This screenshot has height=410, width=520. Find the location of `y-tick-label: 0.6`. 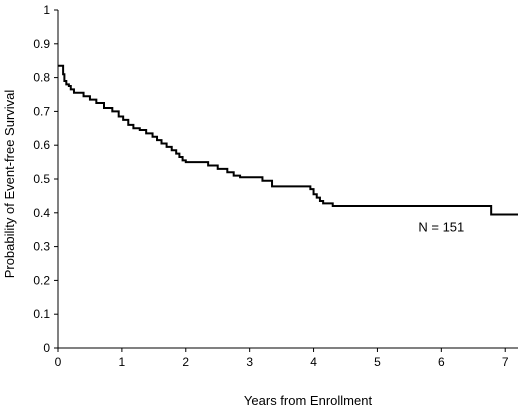

y-tick-label: 0.6 is located at coordinates (41, 145).